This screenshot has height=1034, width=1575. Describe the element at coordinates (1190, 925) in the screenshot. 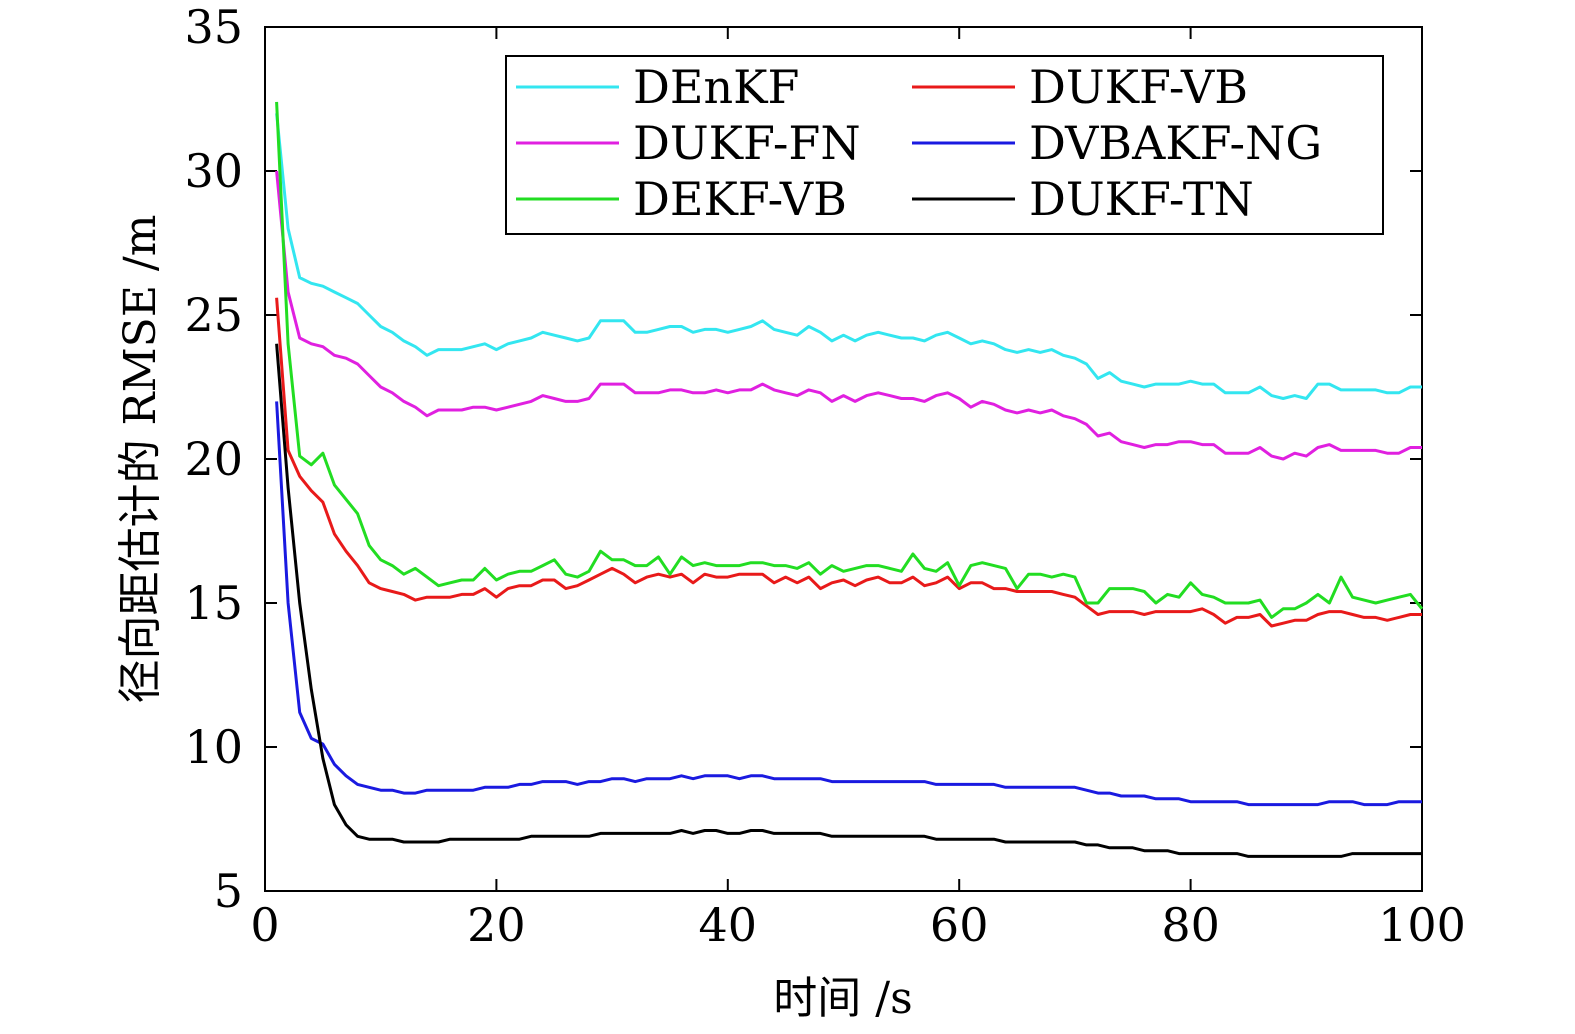

I see `x-tick-label: 80` at that location.